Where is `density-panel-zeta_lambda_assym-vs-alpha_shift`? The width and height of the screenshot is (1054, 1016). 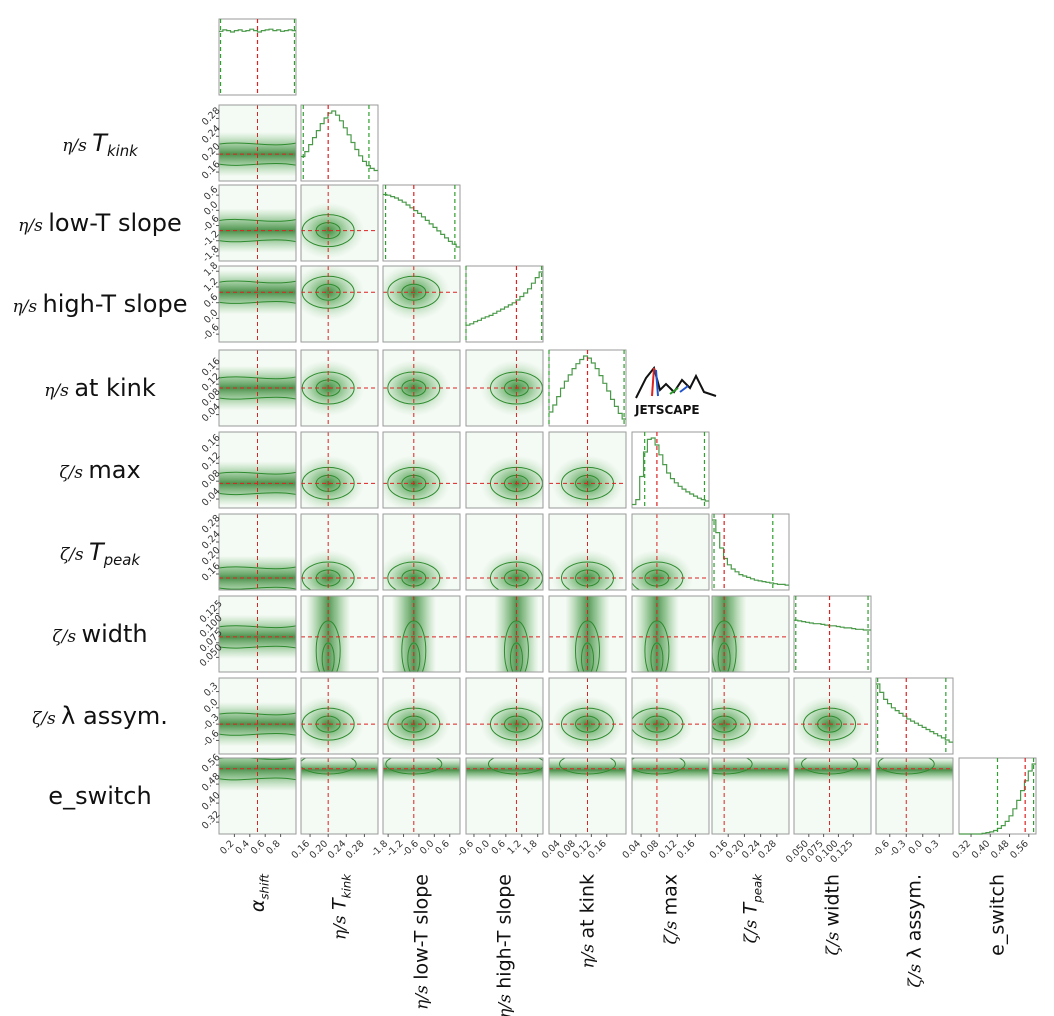
density-panel-zeta_lambda_assym-vs-alpha_shift is located at coordinates (257, 716).